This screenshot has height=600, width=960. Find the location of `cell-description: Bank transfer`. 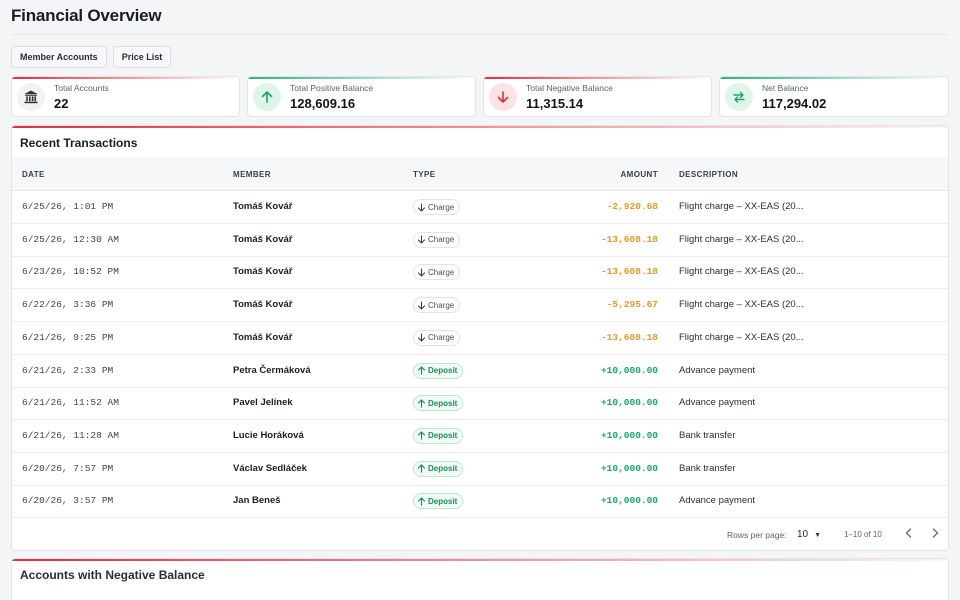

cell-description: Bank transfer is located at coordinates (707, 468).